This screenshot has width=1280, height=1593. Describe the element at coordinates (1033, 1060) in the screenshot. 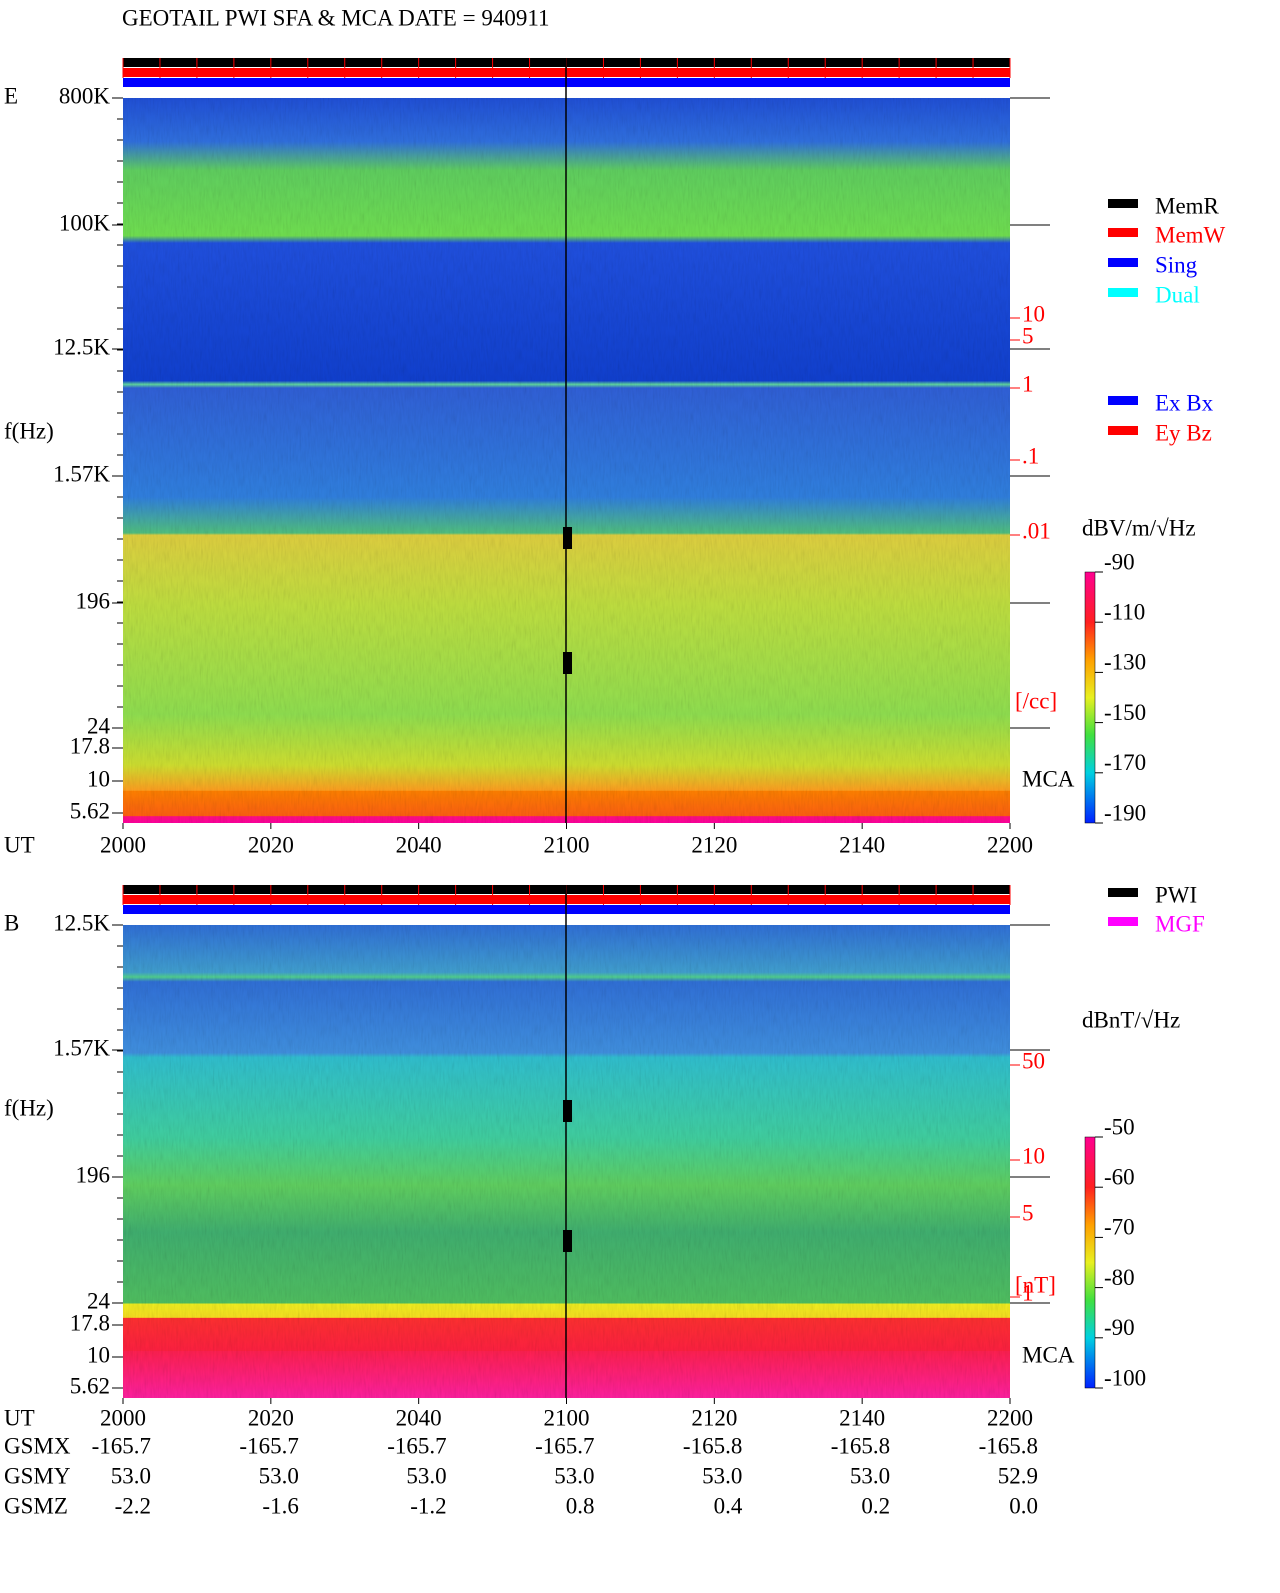

I see `scale-label: 50` at that location.